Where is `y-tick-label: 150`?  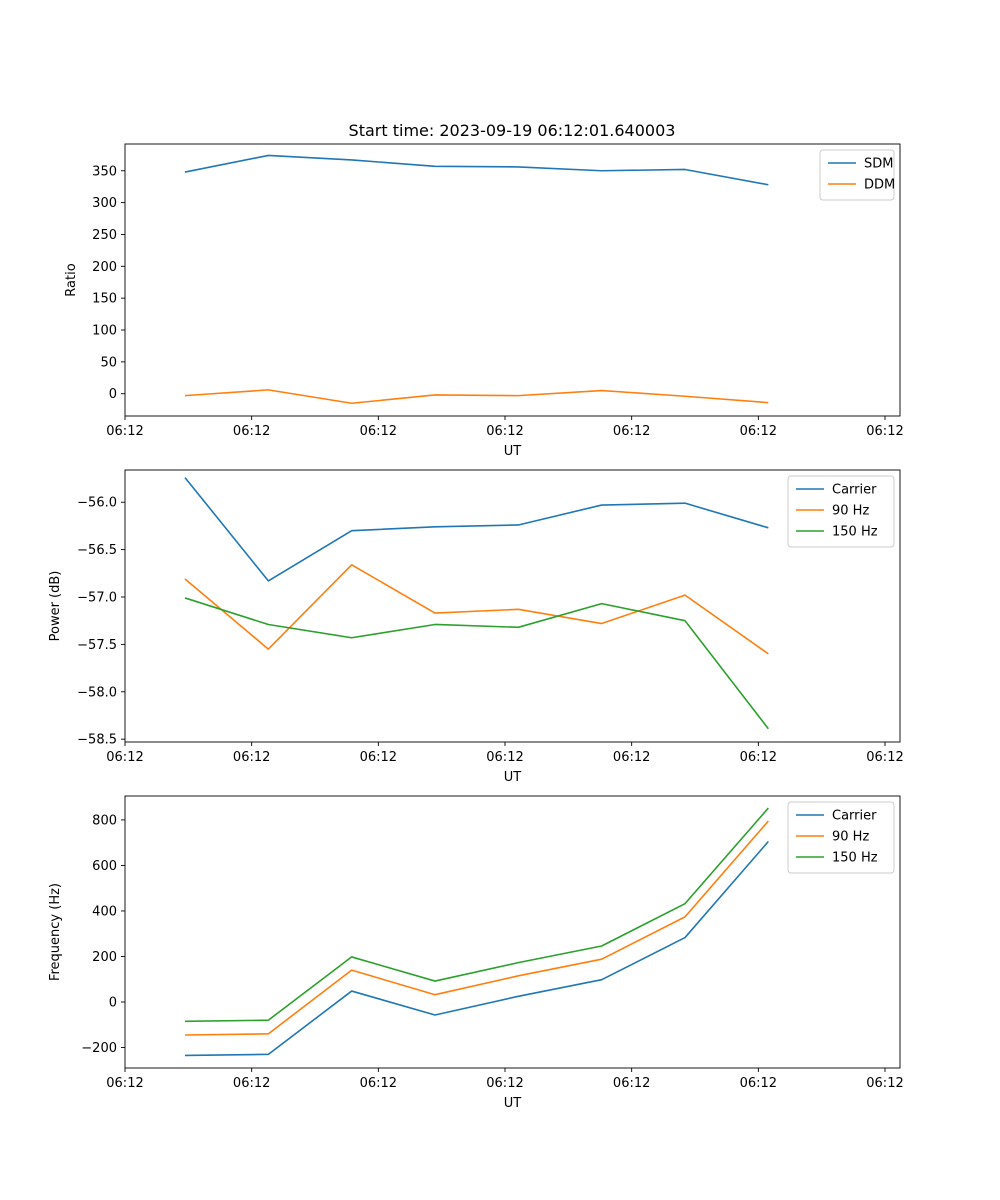
y-tick-label: 150 is located at coordinates (104, 299).